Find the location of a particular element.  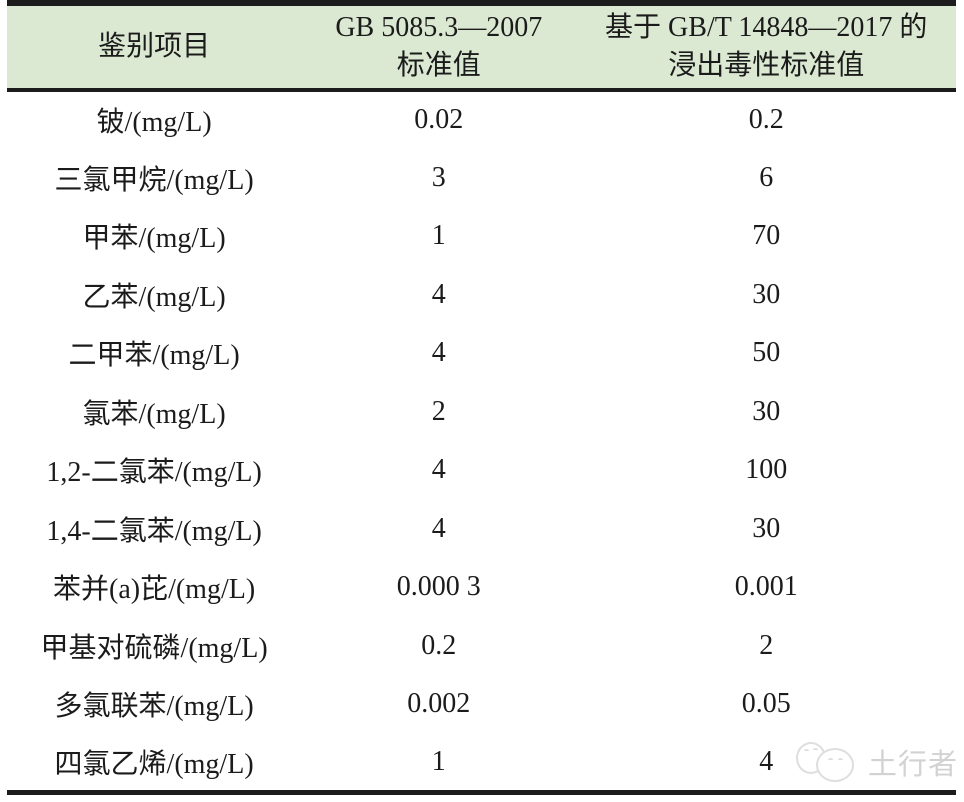

gb14848-value-cell: 2 is located at coordinates (766, 645).